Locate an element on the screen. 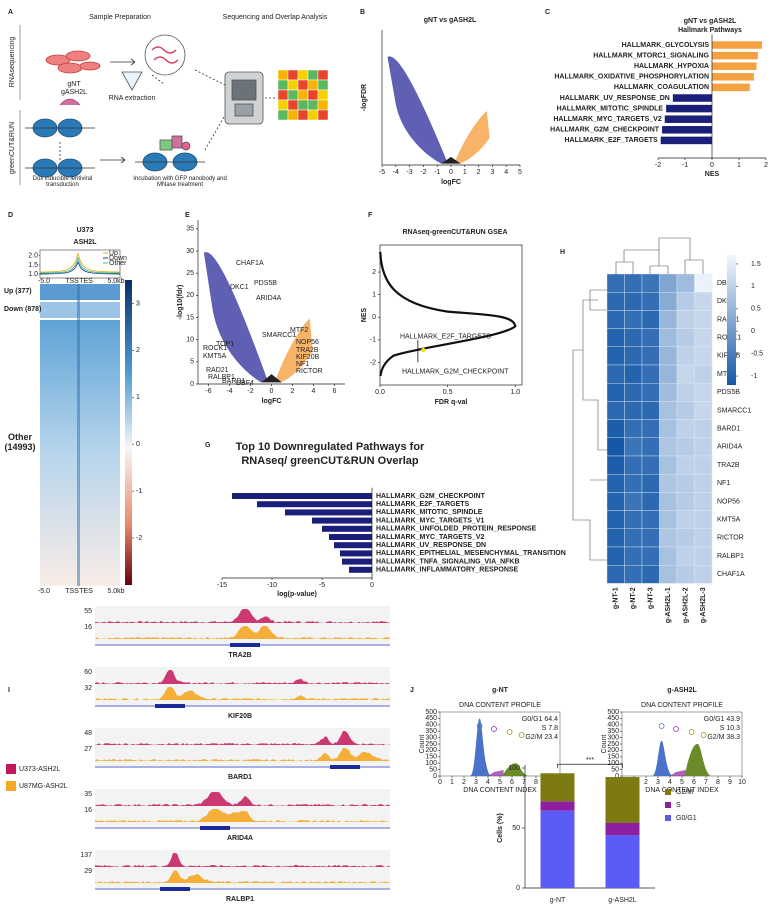 The width and height of the screenshot is (777, 914). y-tick-label: 150 is located at coordinates (613, 757).